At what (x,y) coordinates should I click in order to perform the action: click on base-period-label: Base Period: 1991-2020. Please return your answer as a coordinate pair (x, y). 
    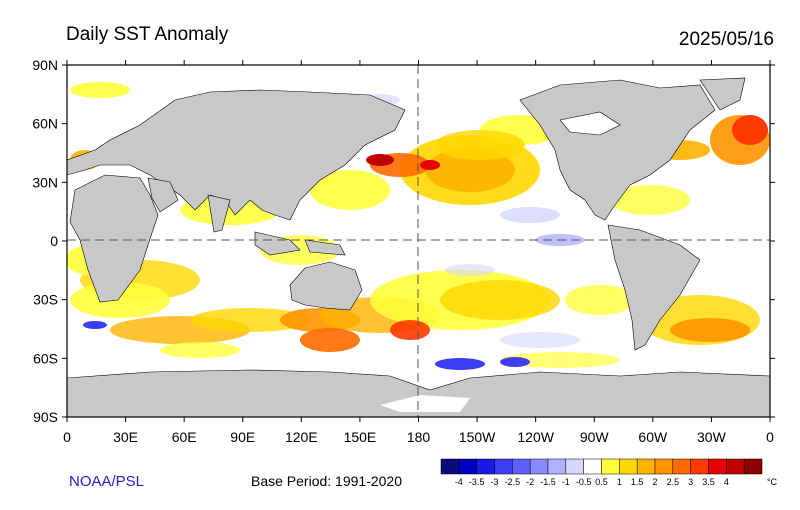
    Looking at the image, I should click on (326, 481).